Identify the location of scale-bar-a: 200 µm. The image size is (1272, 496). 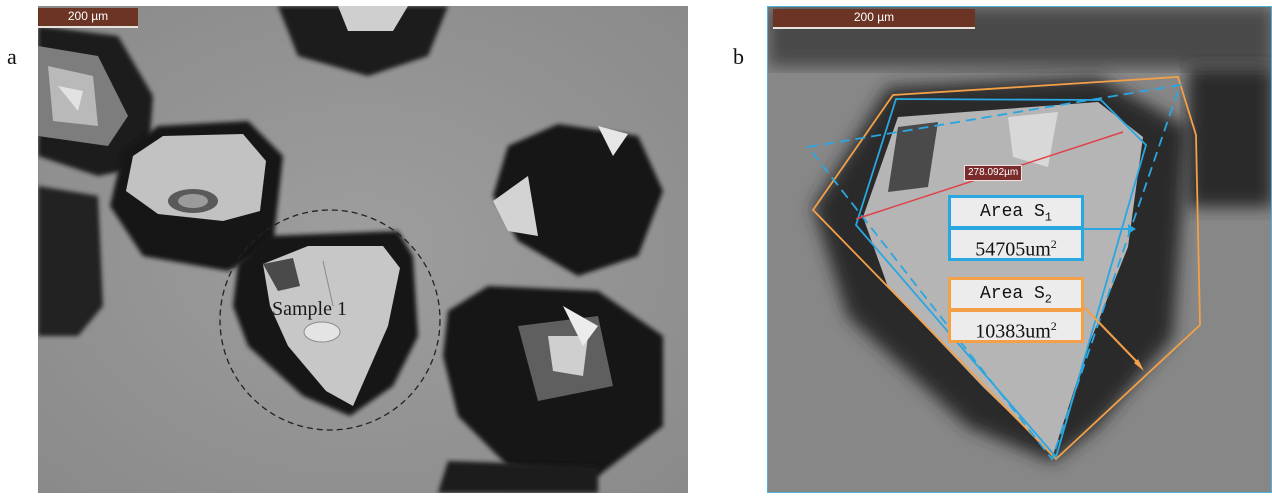
(88, 18).